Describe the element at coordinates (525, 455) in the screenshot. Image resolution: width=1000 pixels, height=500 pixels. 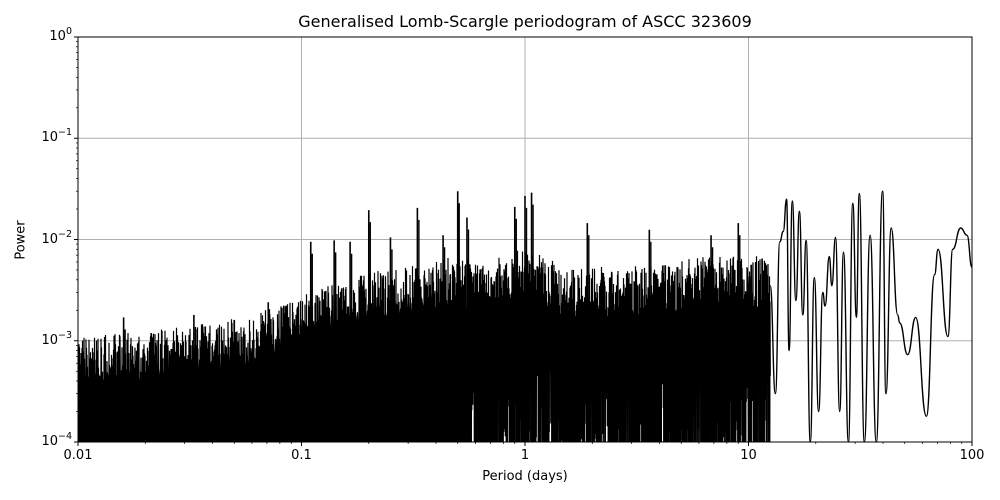
I see `x-tick-label: 1` at that location.